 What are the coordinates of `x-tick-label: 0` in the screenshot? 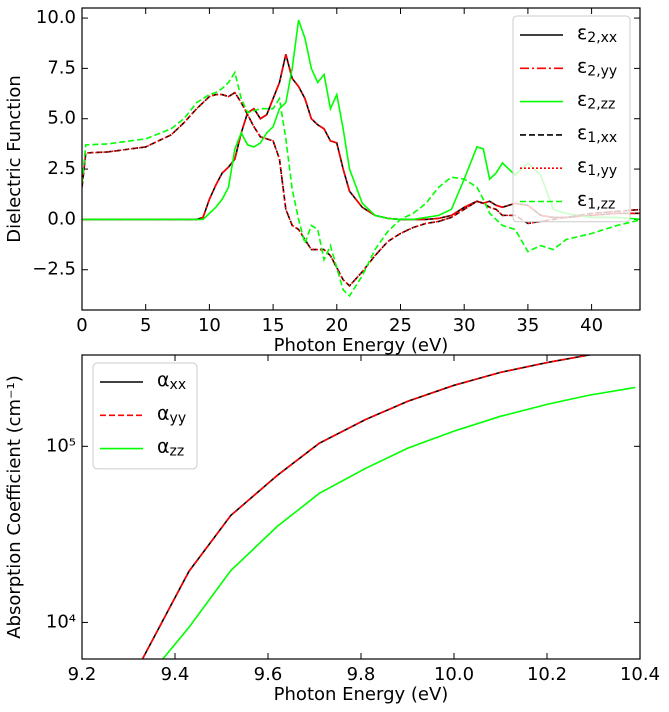 It's located at (81, 325).